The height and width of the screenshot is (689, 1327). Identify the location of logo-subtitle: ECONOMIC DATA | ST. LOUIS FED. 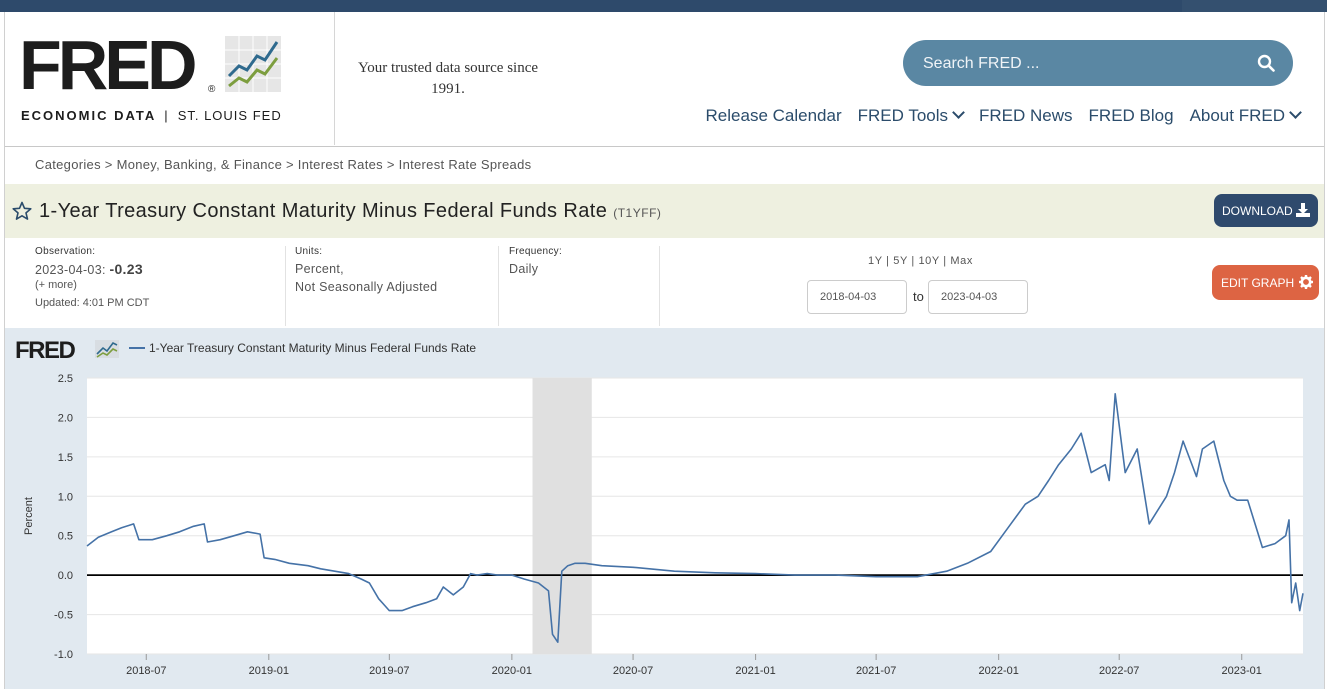
(151, 115).